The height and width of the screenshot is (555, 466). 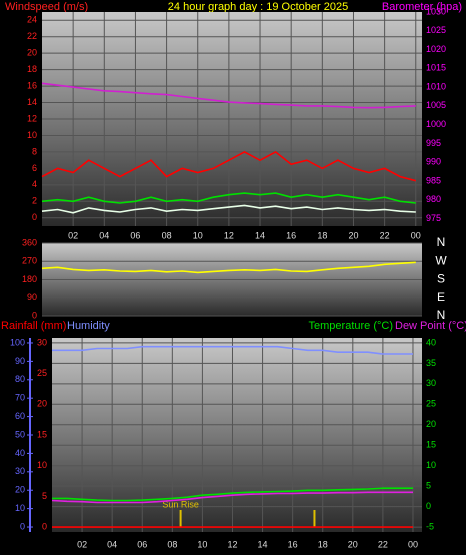 What do you see at coordinates (422, 7) in the screenshot?
I see `barometer-axis-label: Barometer (hpa)` at bounding box center [422, 7].